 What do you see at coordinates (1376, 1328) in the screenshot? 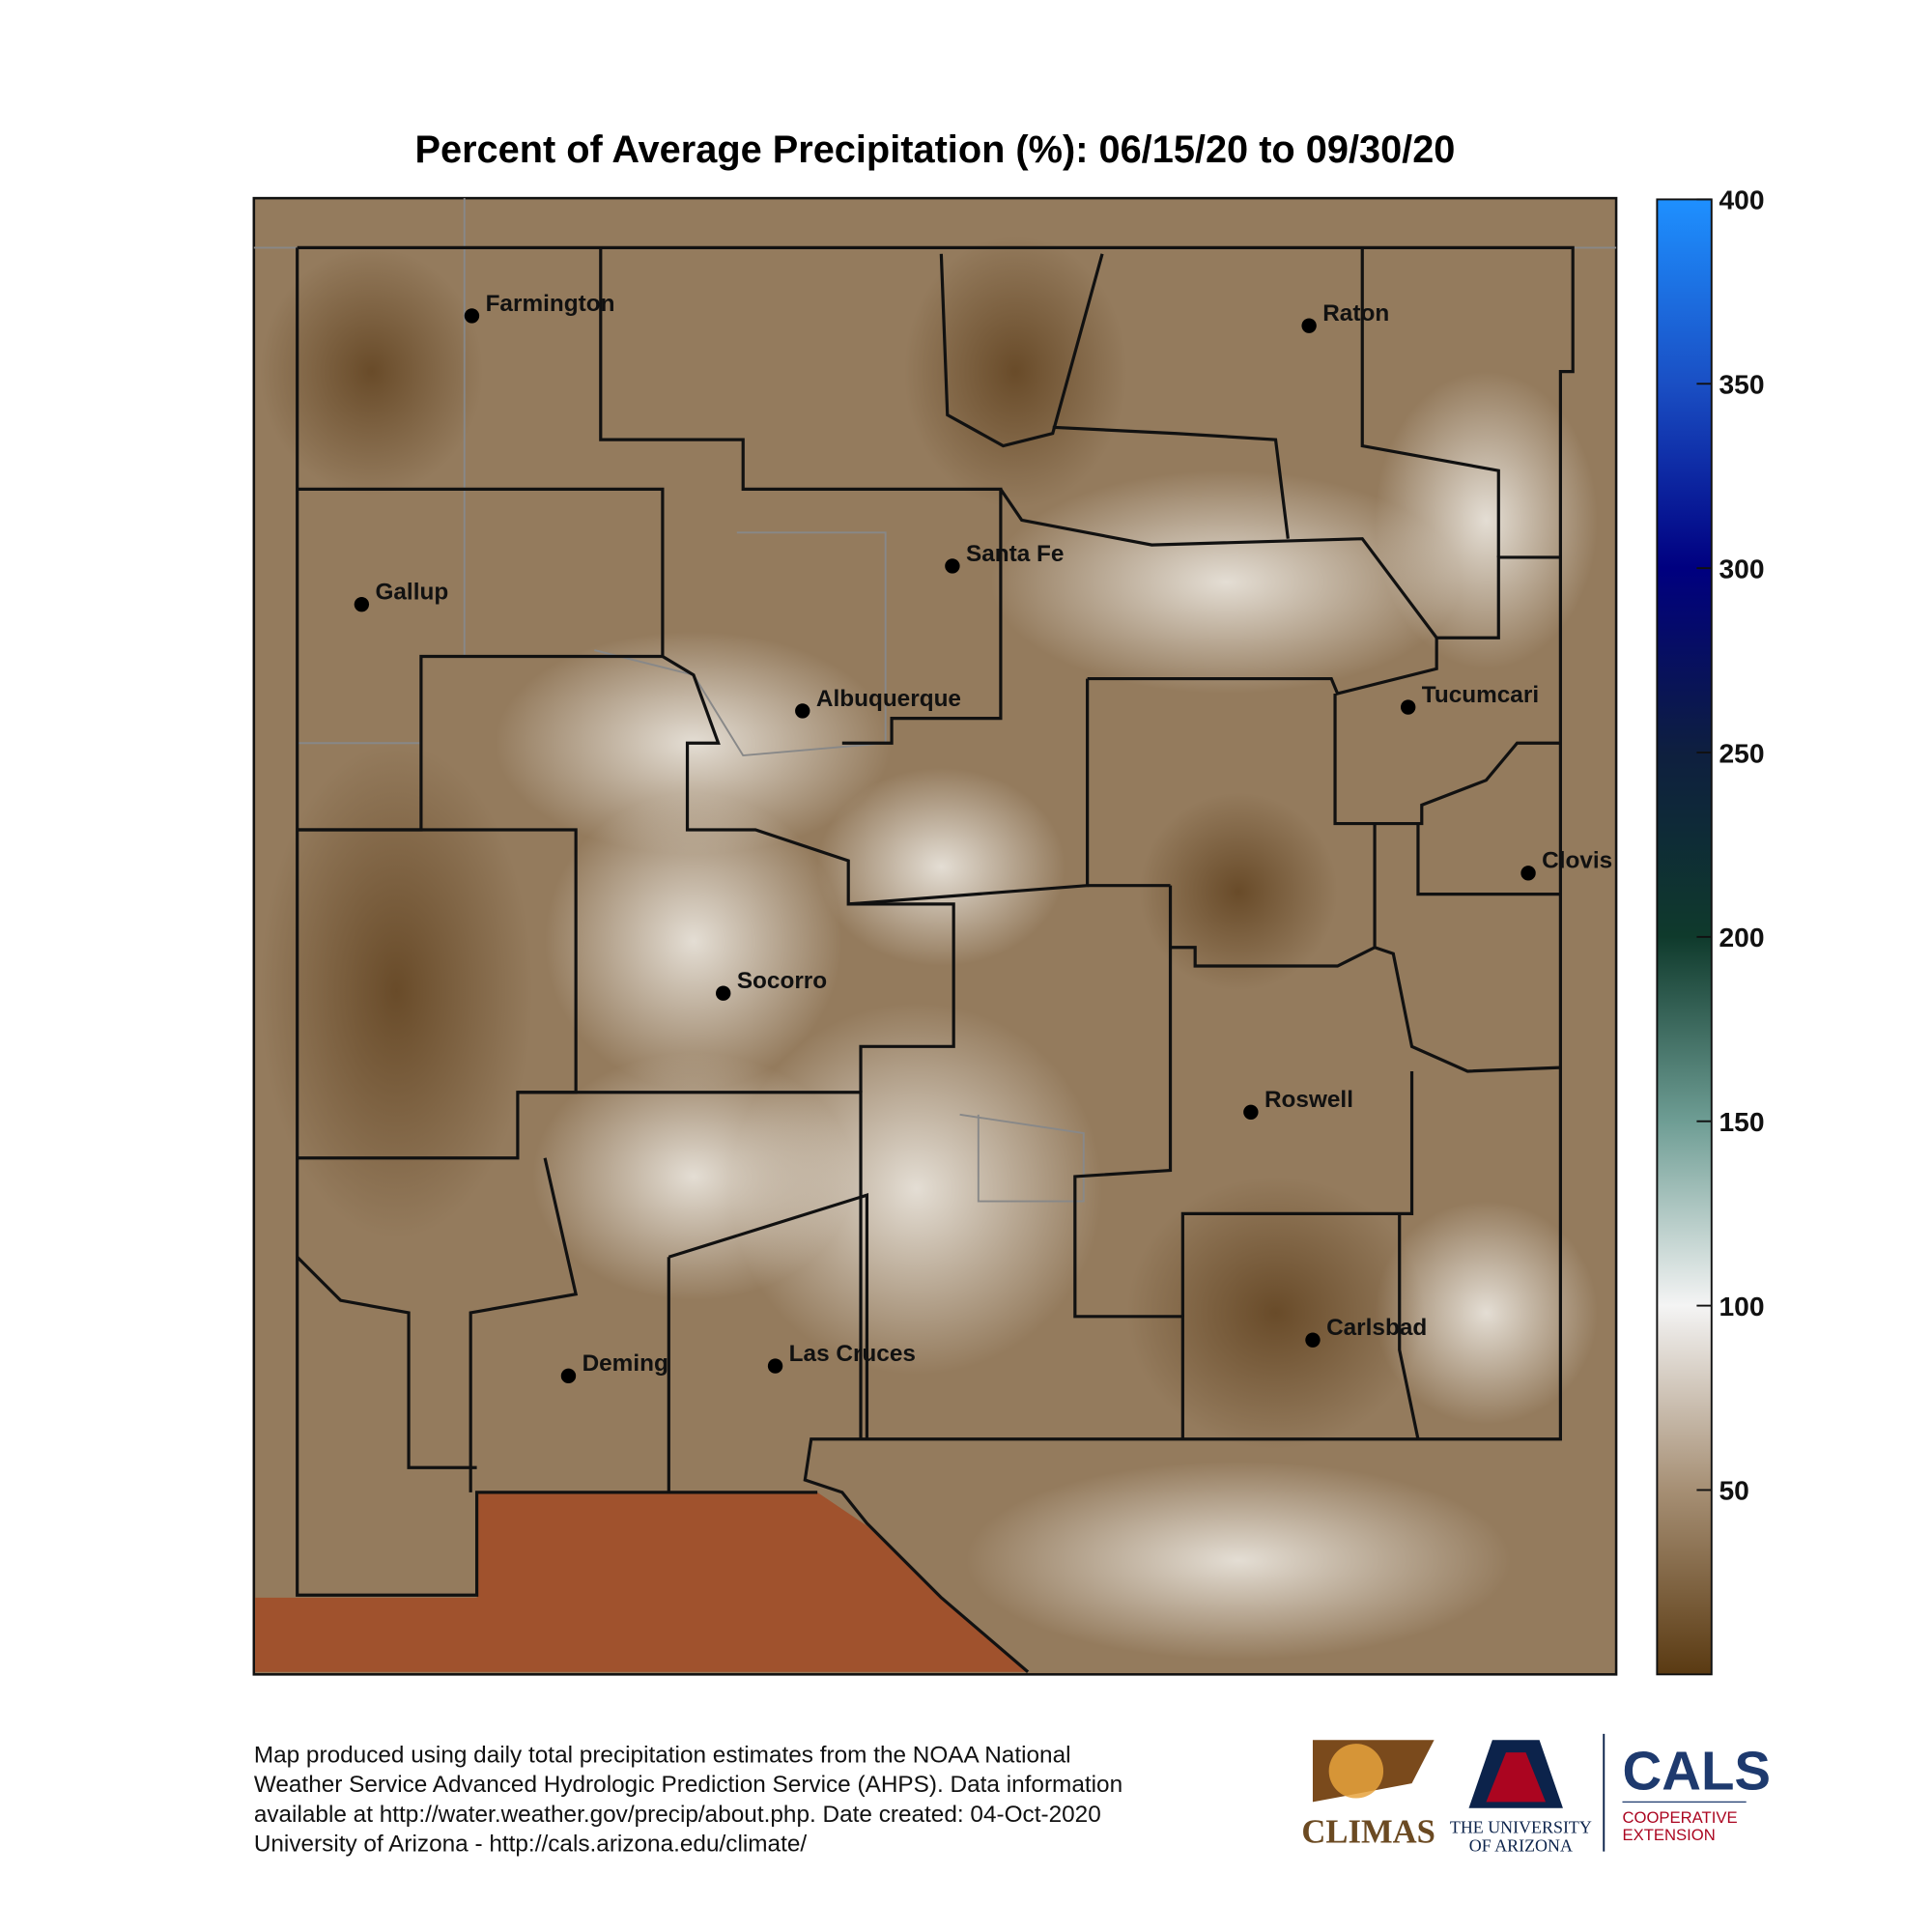
I see `city-label: Carlsbad` at bounding box center [1376, 1328].